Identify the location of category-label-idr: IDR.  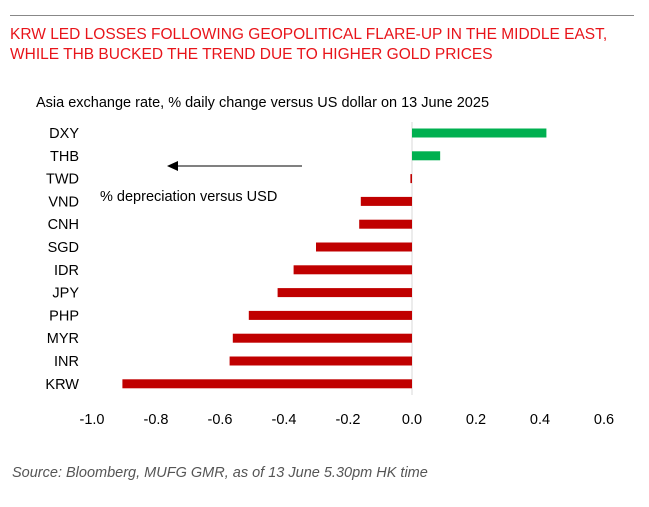
(66, 271).